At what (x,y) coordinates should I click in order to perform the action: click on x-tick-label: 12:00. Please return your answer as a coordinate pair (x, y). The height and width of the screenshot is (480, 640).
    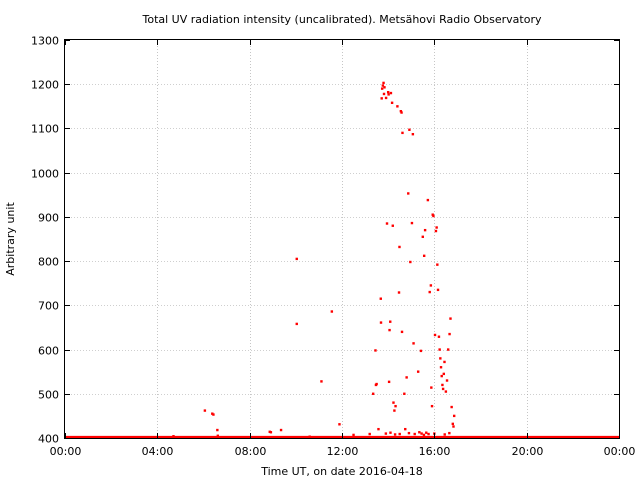
    Looking at the image, I should click on (343, 451).